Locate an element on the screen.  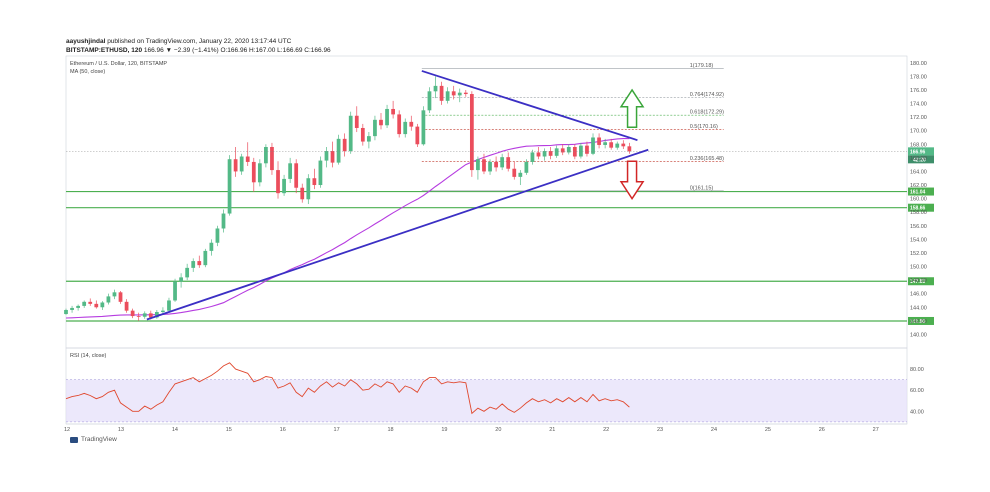
fib-level-label: 1(179.18) is located at coordinates (702, 66).